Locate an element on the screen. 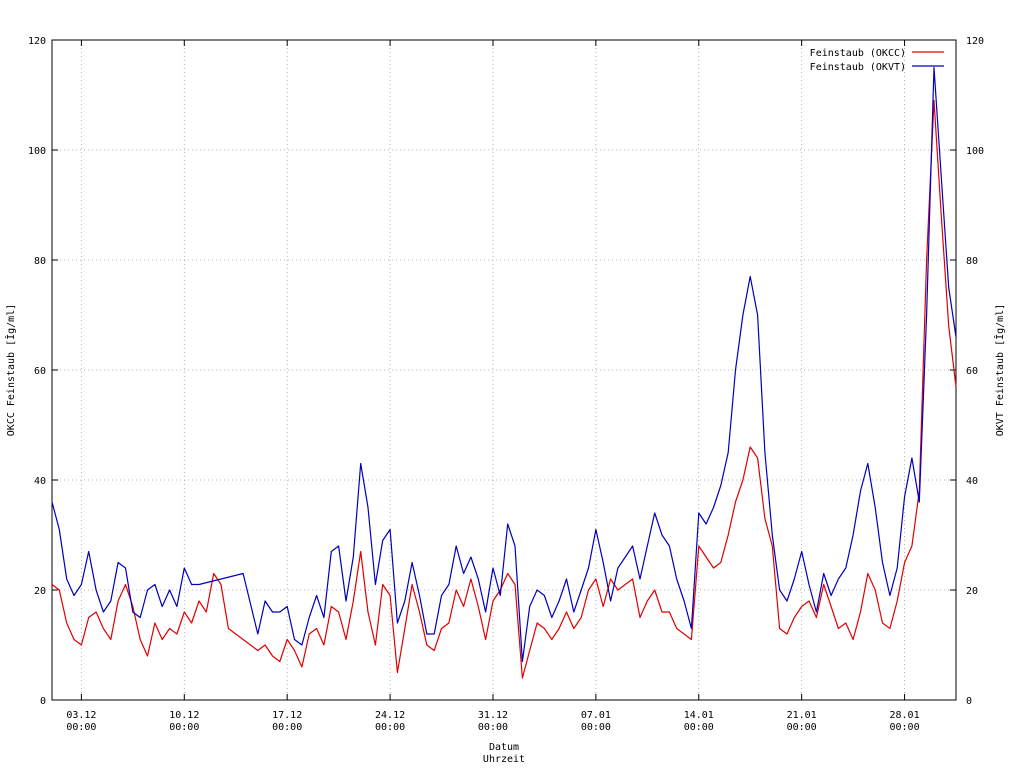 This screenshot has height=773, width=1024. legend-label-okcc: Feinstaub (OKCC) is located at coordinates (858, 53).